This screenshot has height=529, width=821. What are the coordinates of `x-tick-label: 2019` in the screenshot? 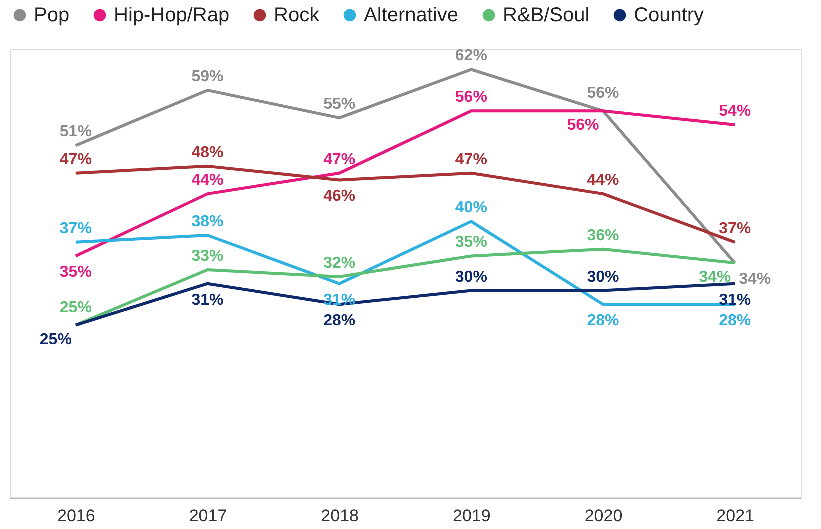 It's located at (472, 516).